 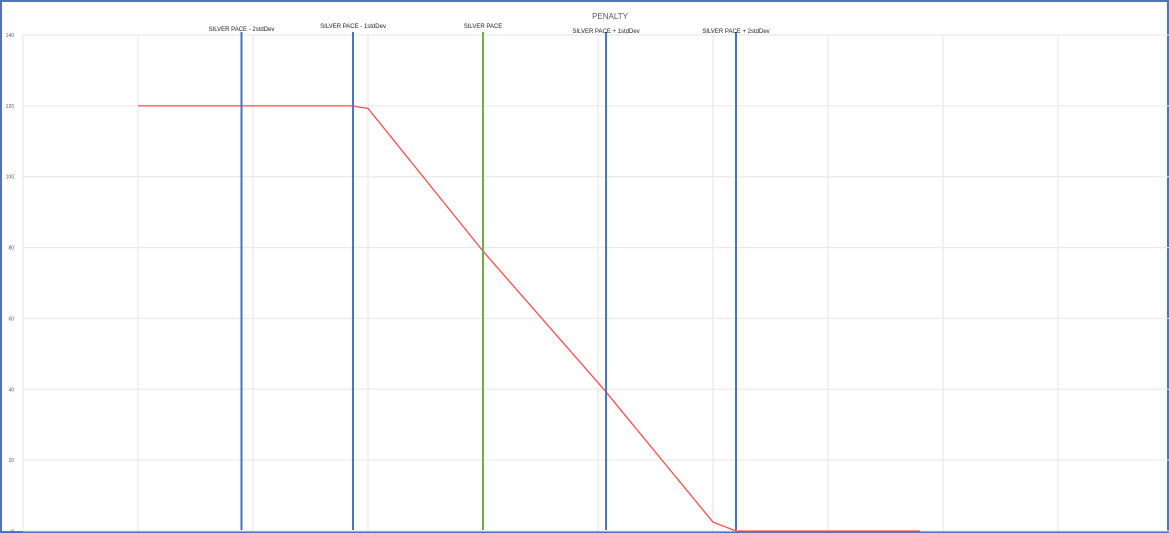 I want to click on y-tick-label: 60, so click(x=11, y=319).